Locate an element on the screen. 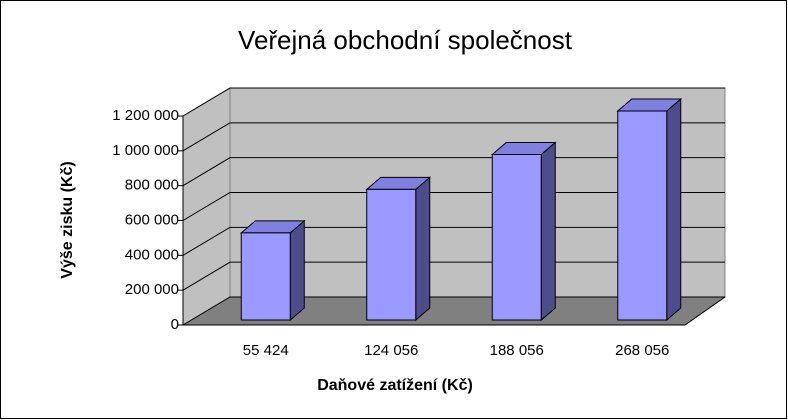 This screenshot has width=788, height=420. y-tick-label: 800 000 is located at coordinates (152, 185).